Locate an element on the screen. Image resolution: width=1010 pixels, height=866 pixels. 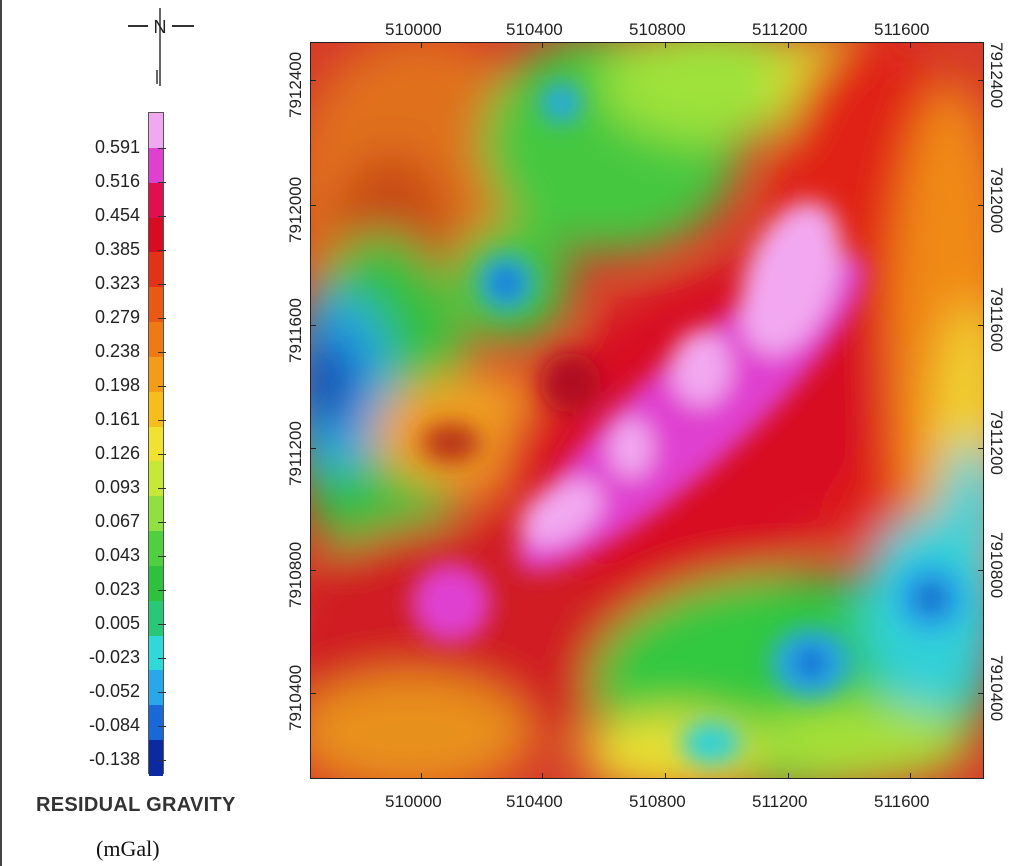
north-arrow: N is located at coordinates (160, 48).